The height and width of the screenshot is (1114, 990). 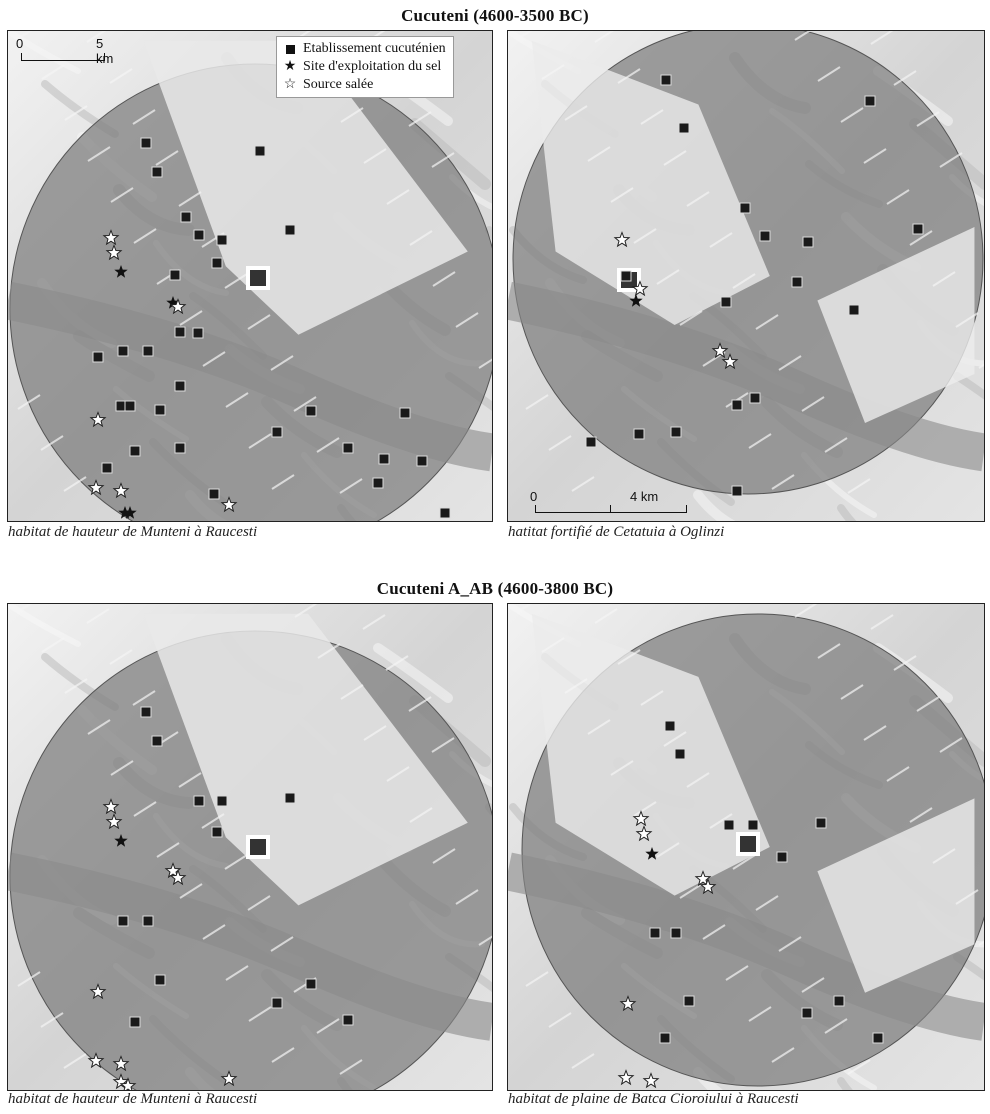 I want to click on legend-row-settlement: Etablissement cucuténien, so click(x=364, y=49).